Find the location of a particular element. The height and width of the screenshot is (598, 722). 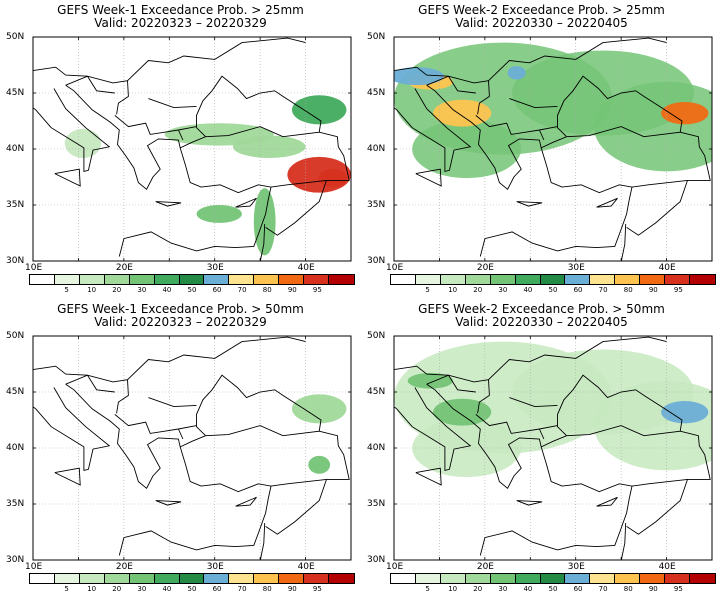

colorbar-label: 90 is located at coordinates (653, 589).